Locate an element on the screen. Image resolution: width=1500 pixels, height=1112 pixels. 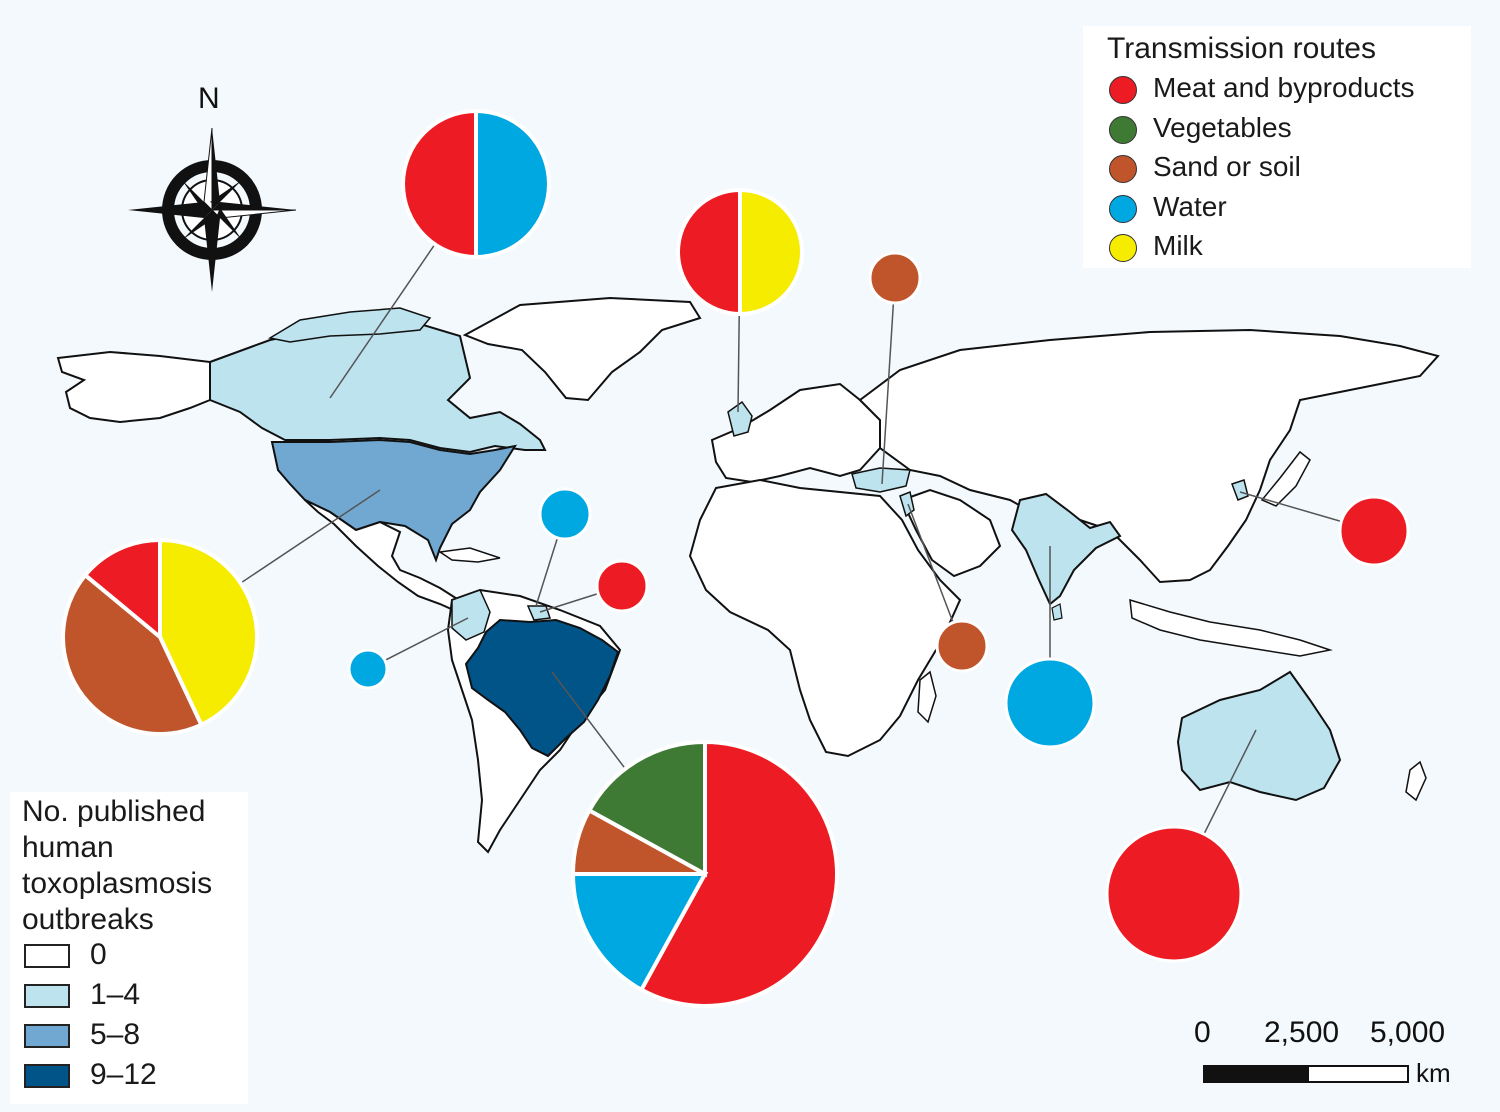
north-label: N is located at coordinates (209, 98).